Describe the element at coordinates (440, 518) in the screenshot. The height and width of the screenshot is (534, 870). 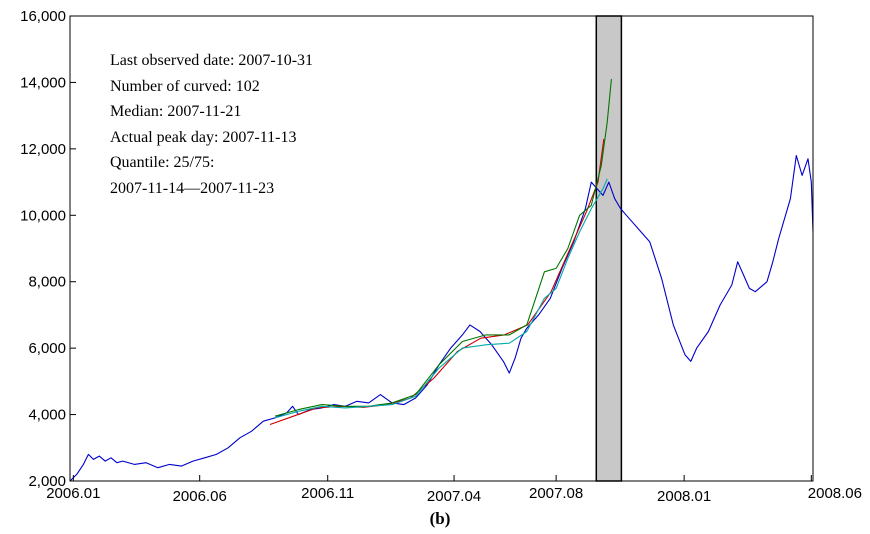
I see `panel-label: (b)` at that location.